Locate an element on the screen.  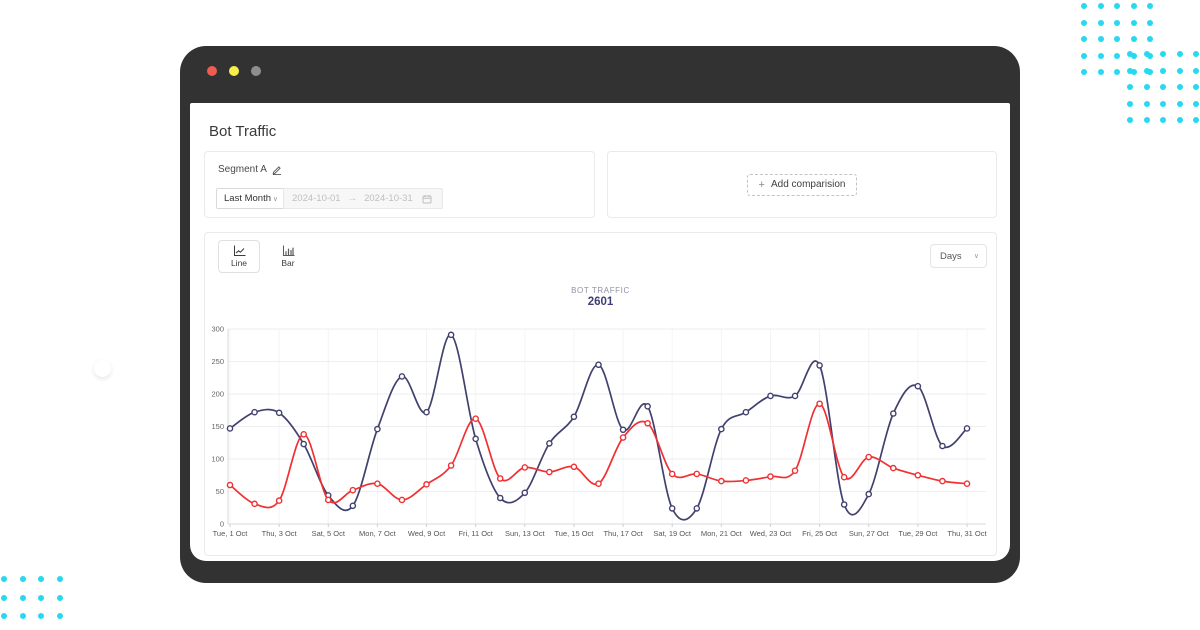
plus-icon: + is located at coordinates (761, 184).